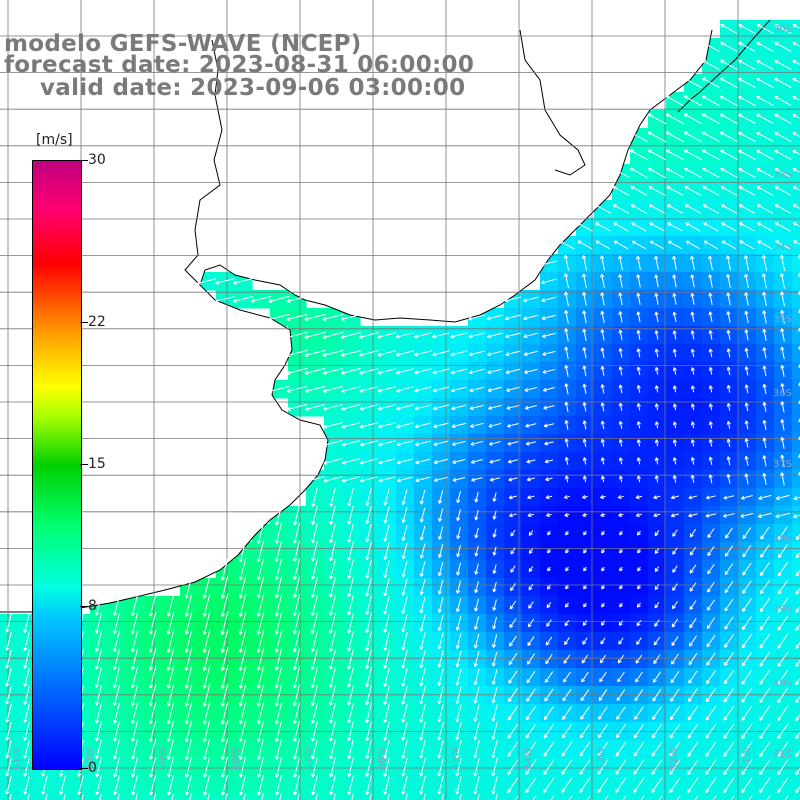 This screenshot has width=800, height=800. Describe the element at coordinates (239, 65) in the screenshot. I see `forecast-date: forecast date: 2023-08-31 06:00:00` at that location.